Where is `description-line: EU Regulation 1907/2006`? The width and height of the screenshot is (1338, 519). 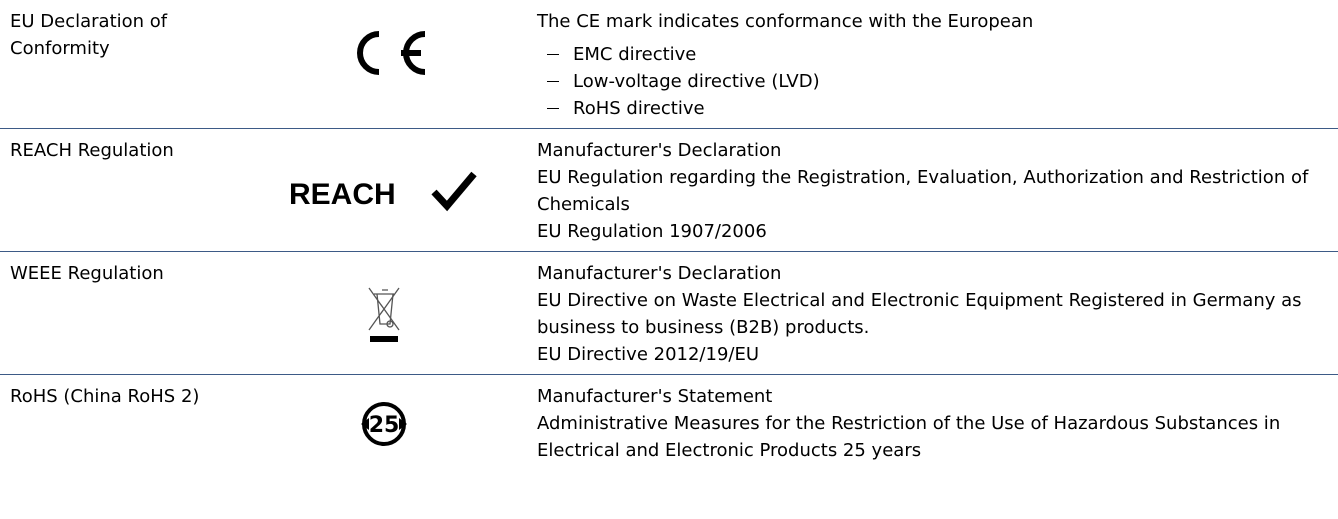
description-line: EU Regulation 1907/2006 is located at coordinates (652, 231).